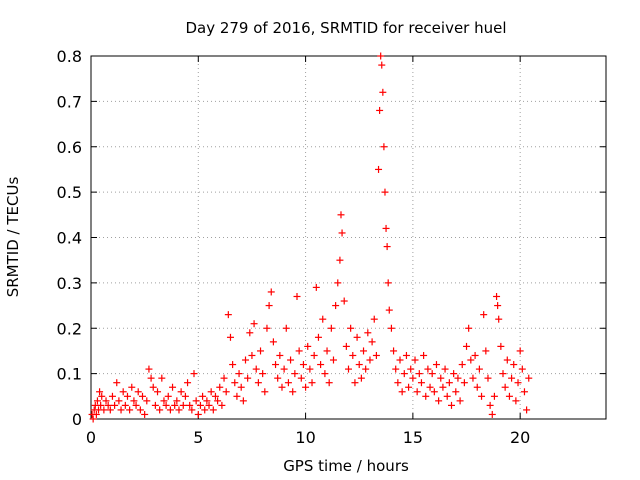 The height and width of the screenshot is (480, 640). I want to click on x-axis-label: GPS time / hours, so click(346, 466).